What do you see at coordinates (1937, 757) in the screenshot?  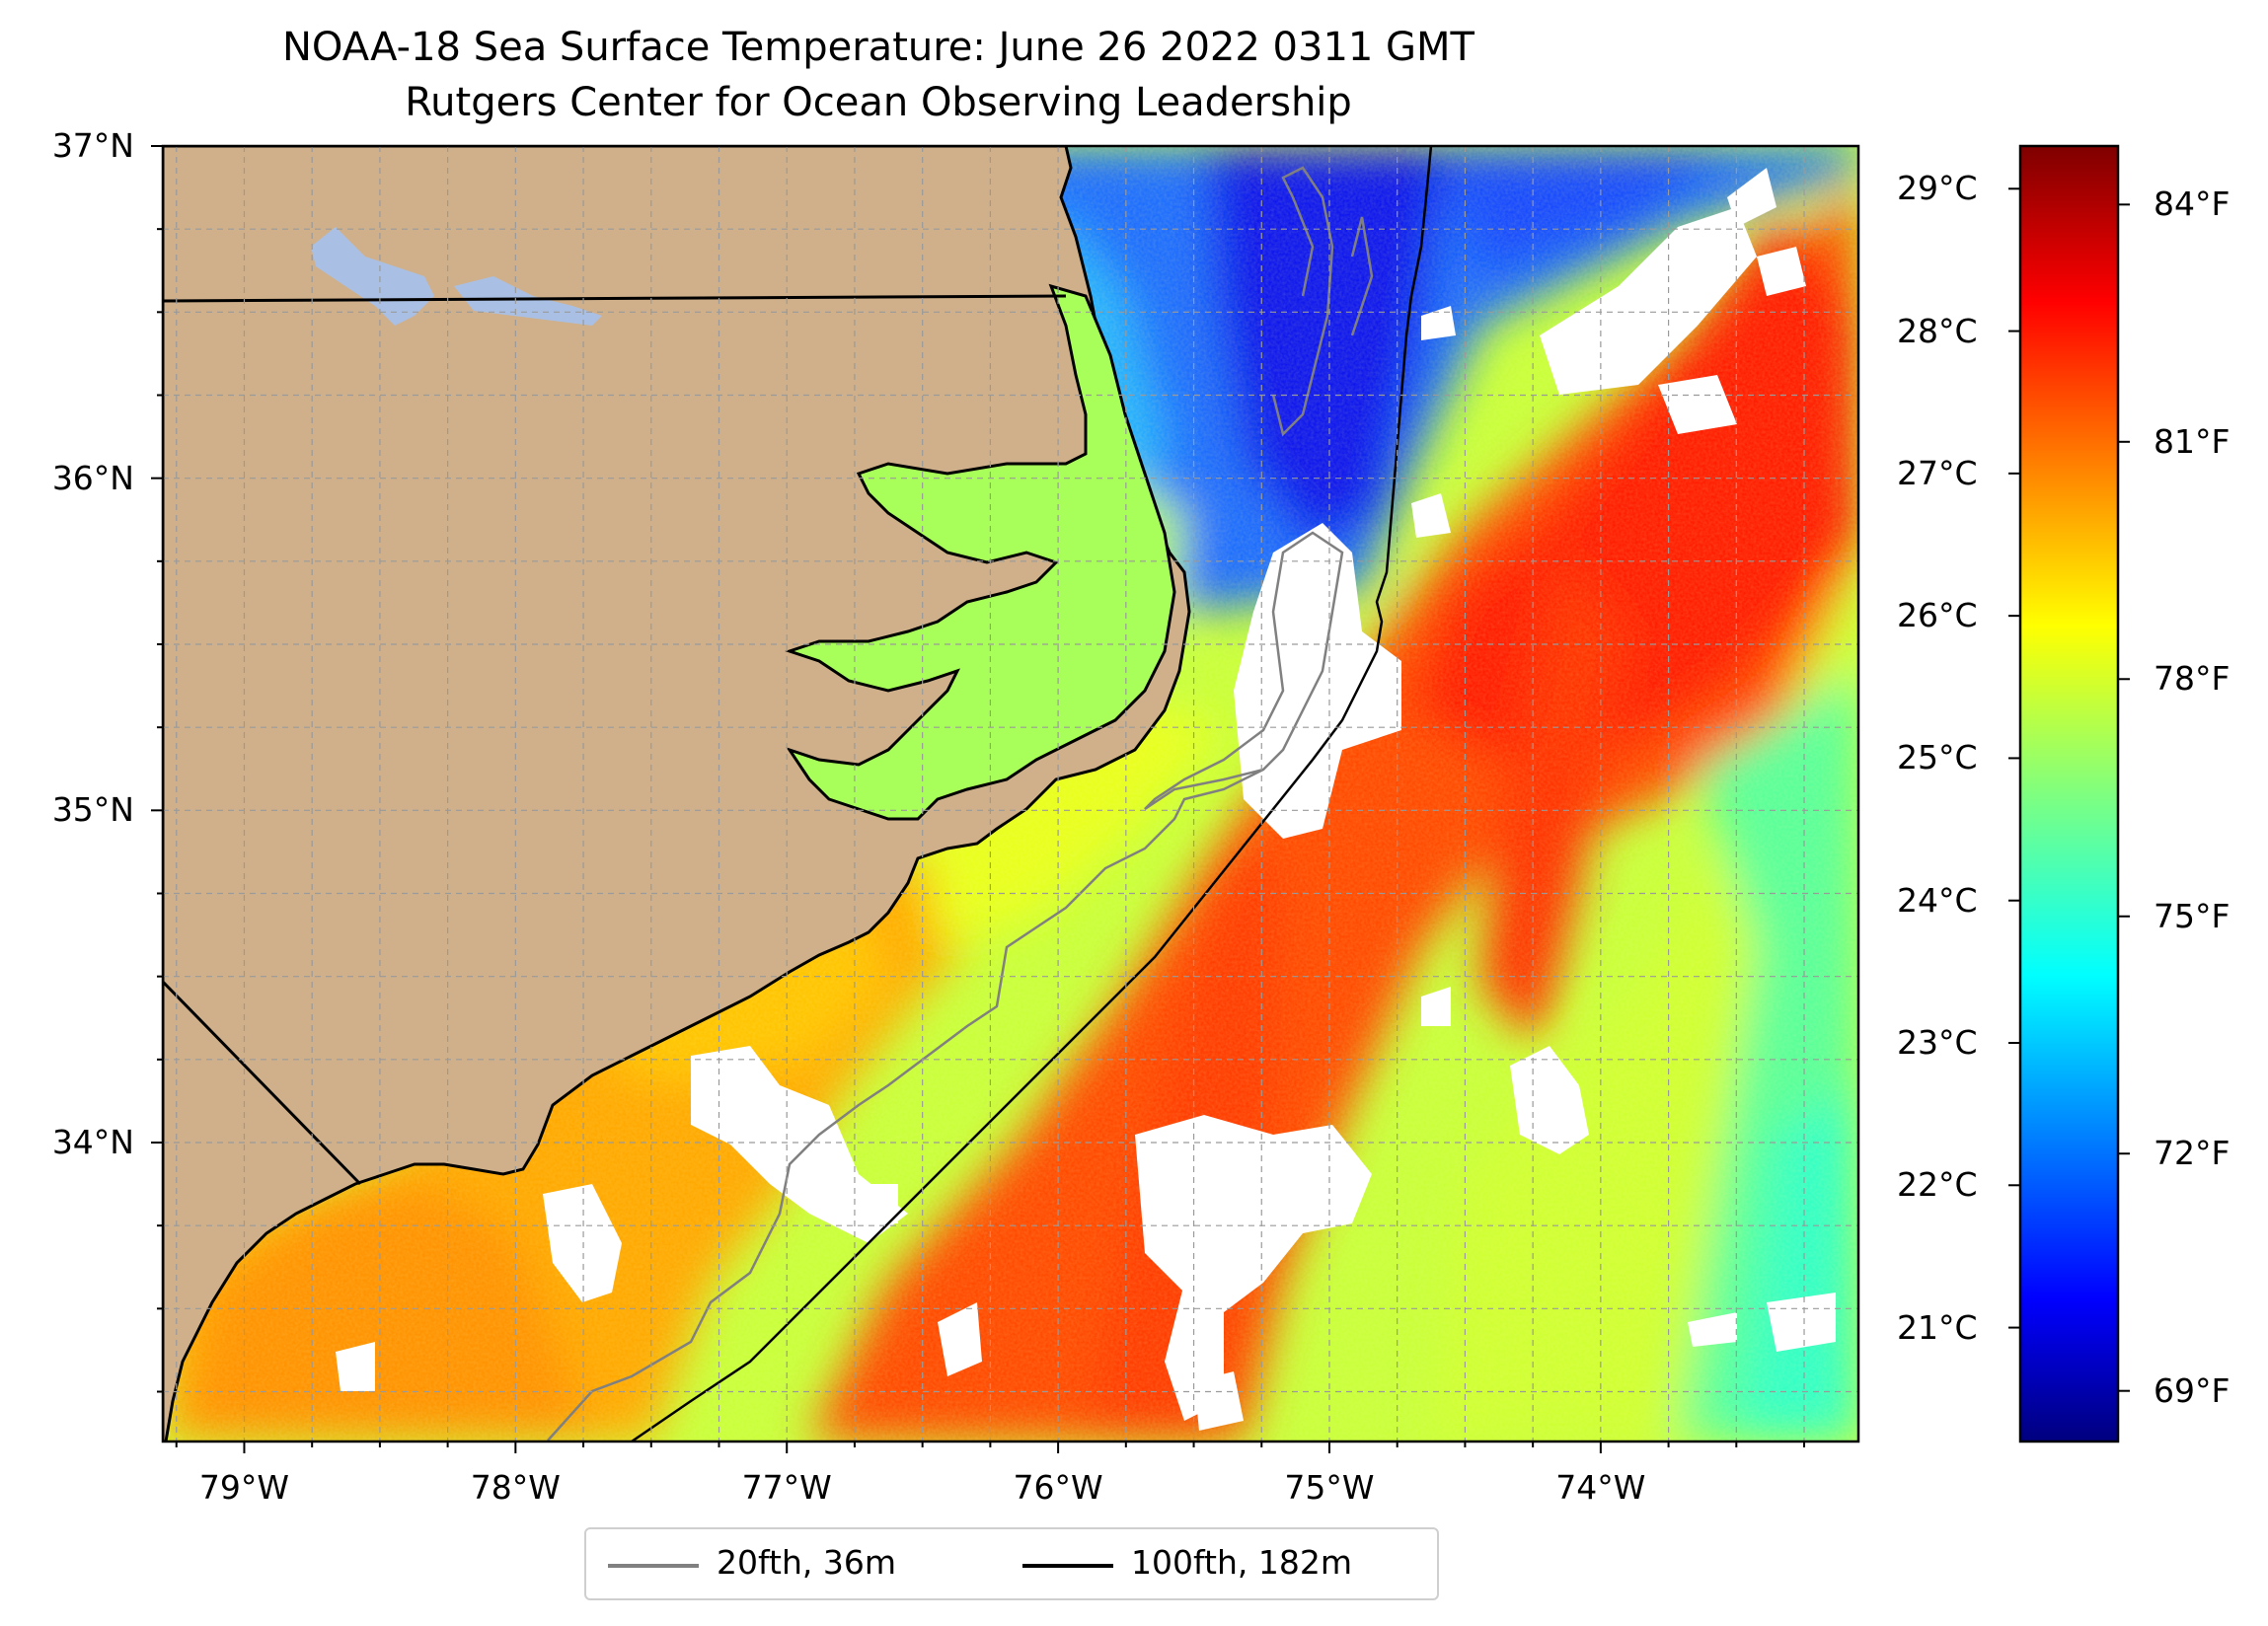 I see `celsius-tick-label: 25°C` at bounding box center [1937, 757].